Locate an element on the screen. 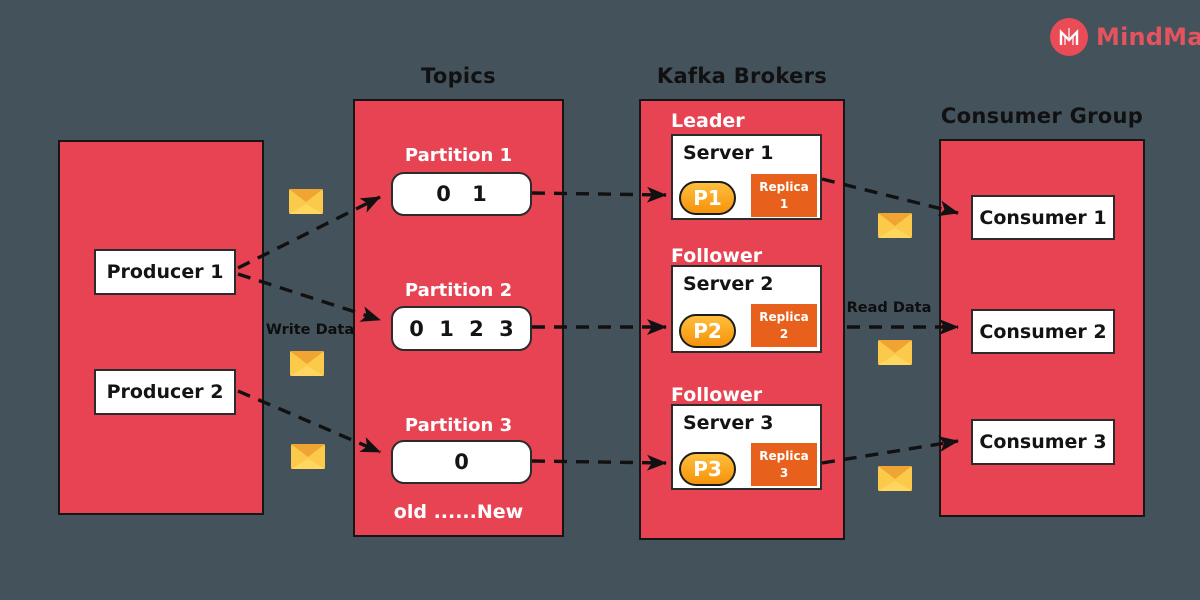 The width and height of the screenshot is (1200, 600). mindmajix-logo: MindMajix is located at coordinates (1125, 37).